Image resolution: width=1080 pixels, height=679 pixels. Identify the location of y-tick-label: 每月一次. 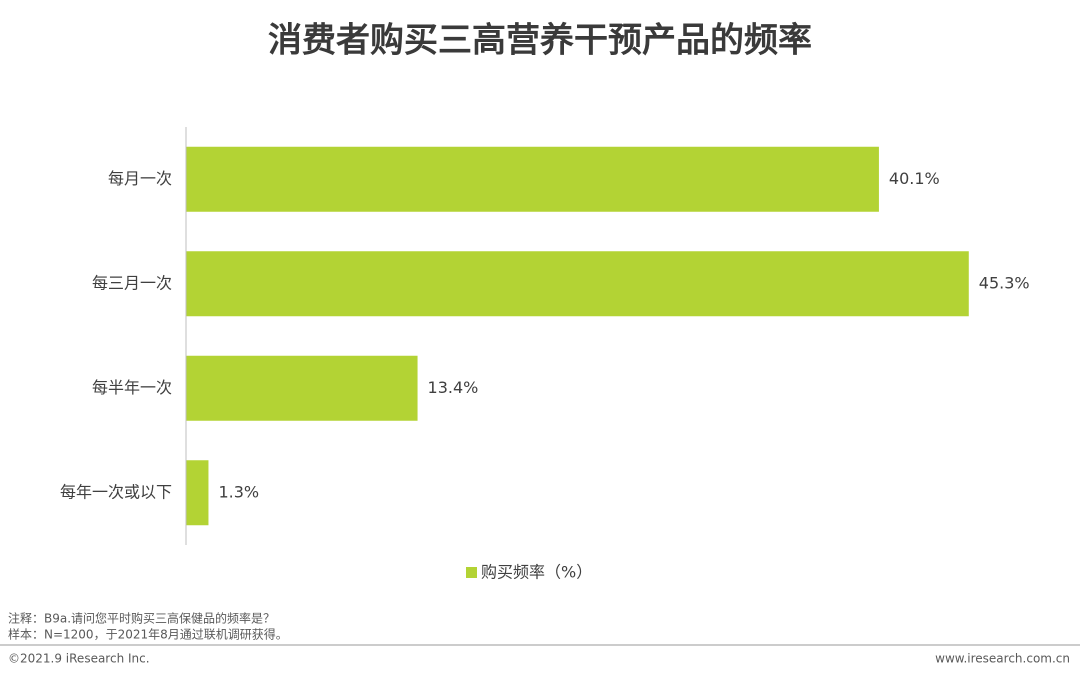
(140, 178).